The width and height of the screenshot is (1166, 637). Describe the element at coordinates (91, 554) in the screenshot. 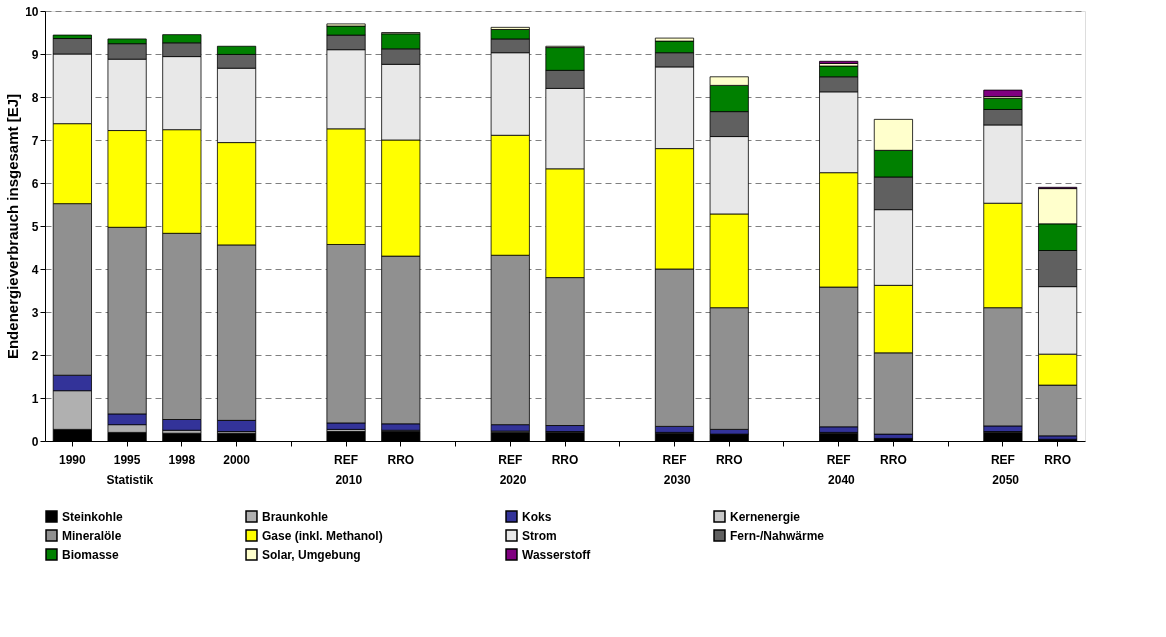

I see `legend-label: Biomasse` at that location.